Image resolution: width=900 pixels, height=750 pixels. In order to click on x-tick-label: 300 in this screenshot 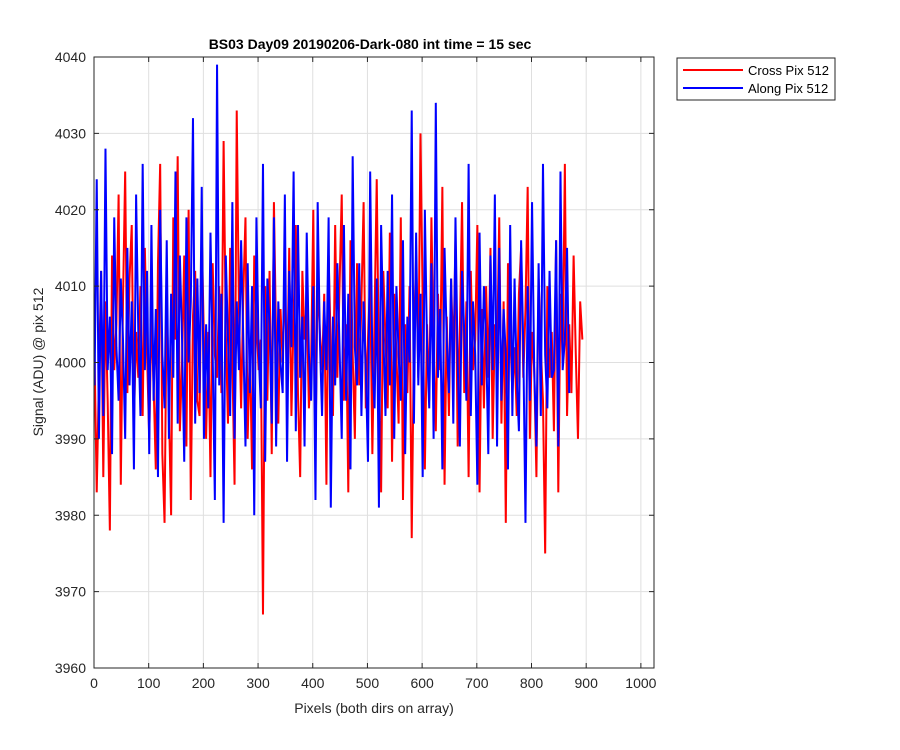, I will do `click(258, 683)`.